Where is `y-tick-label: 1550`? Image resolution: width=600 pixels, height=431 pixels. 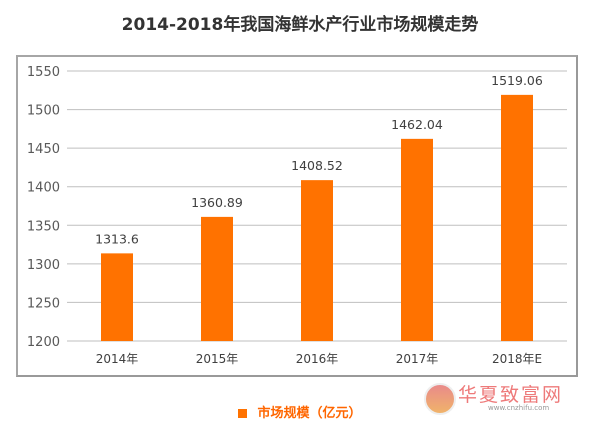
y-tick-label: 1550 is located at coordinates (43, 72).